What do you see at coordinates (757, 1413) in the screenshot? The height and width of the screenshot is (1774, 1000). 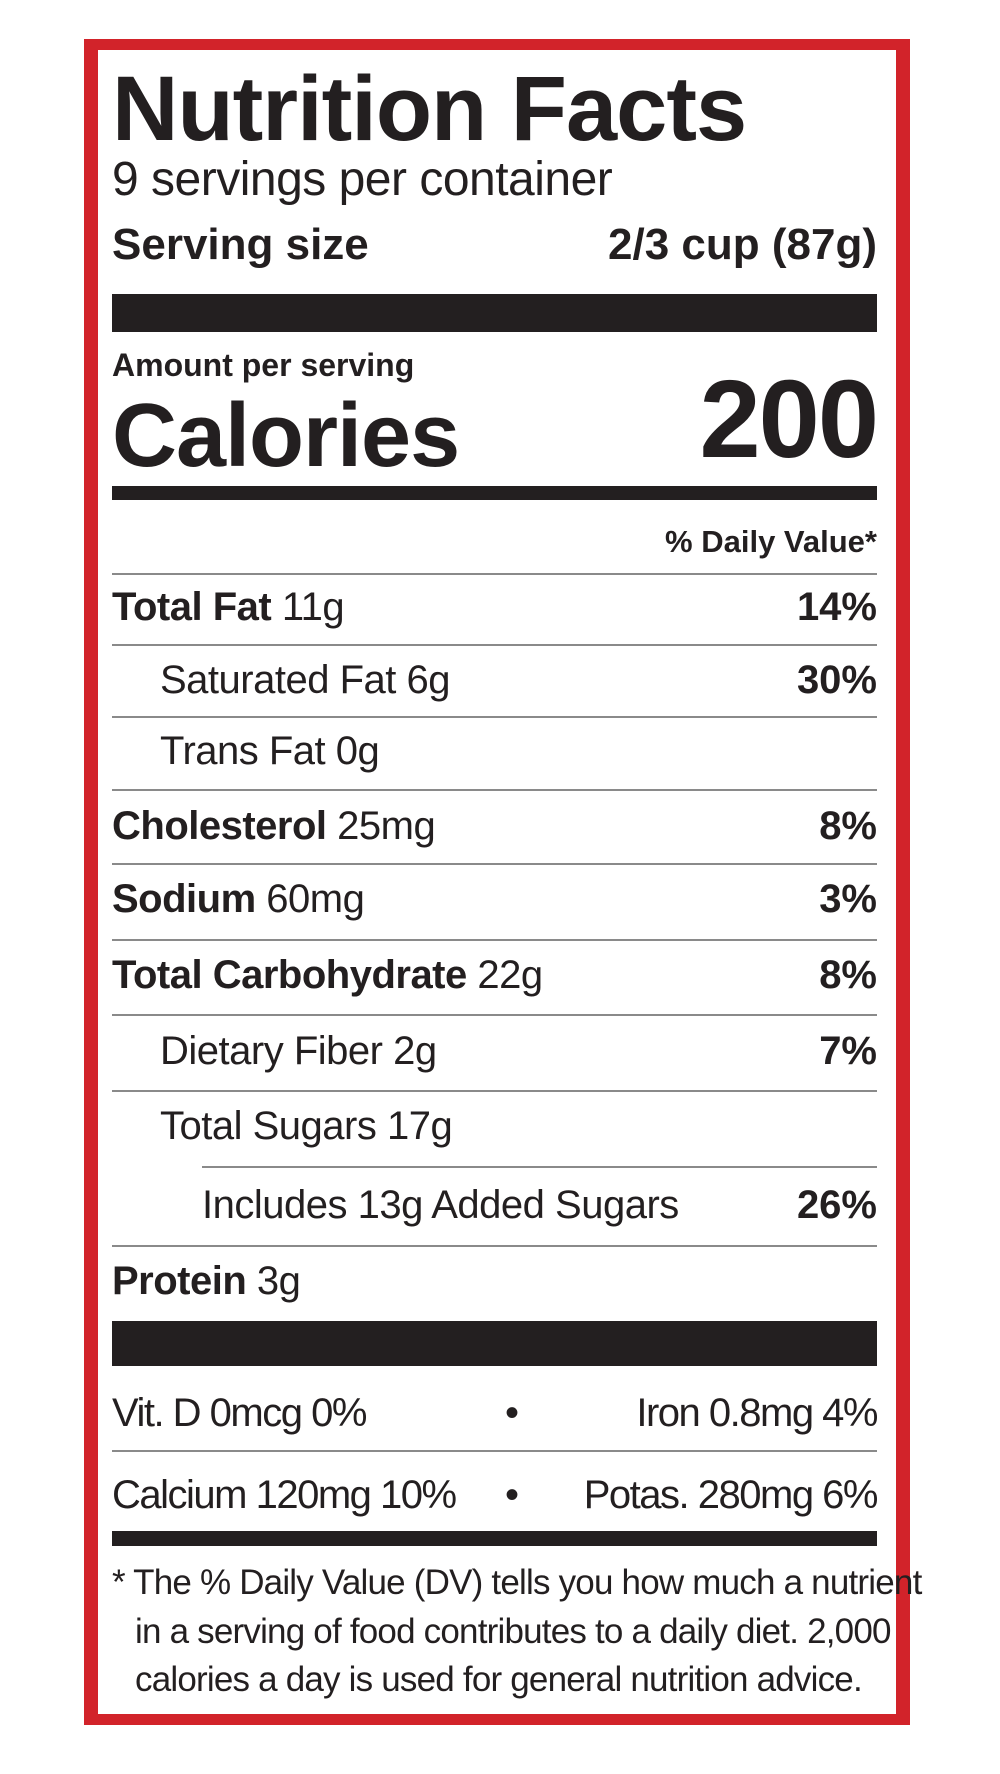 I see `vitamin: Iron 0.8mg 4%` at bounding box center [757, 1413].